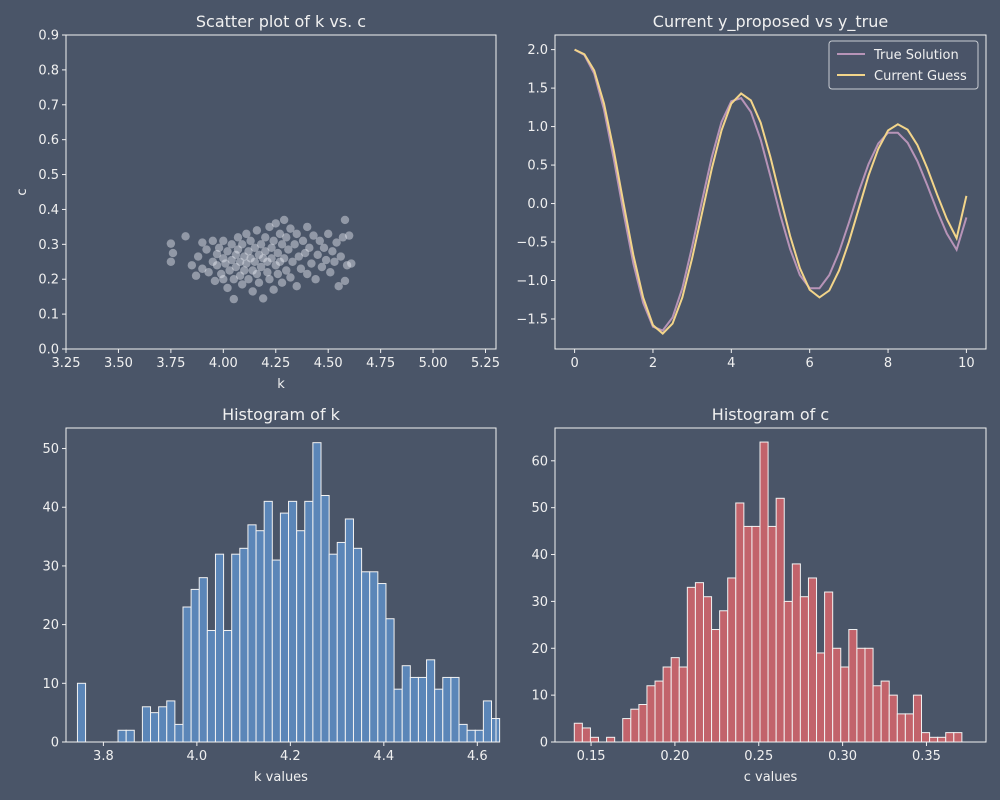 Image resolution: width=1000 pixels, height=800 pixels. Describe the element at coordinates (48, 140) in the screenshot. I see `chart1-ytick-label-6: 0.6` at that location.